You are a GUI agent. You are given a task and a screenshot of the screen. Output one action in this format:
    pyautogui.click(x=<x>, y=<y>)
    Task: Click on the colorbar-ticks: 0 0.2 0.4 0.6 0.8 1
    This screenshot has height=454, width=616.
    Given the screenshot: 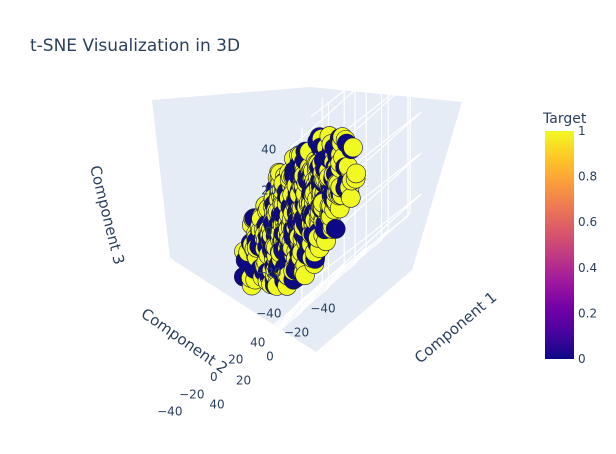 What is the action you would take?
    pyautogui.click(x=587, y=245)
    